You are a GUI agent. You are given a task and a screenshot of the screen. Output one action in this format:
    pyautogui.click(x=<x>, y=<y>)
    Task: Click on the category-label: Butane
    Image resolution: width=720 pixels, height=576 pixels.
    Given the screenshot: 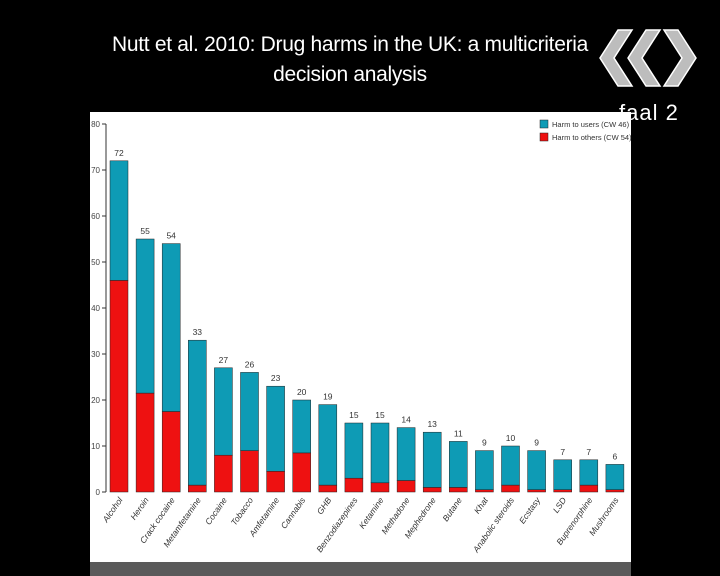 What is the action you would take?
    pyautogui.click(x=452, y=509)
    